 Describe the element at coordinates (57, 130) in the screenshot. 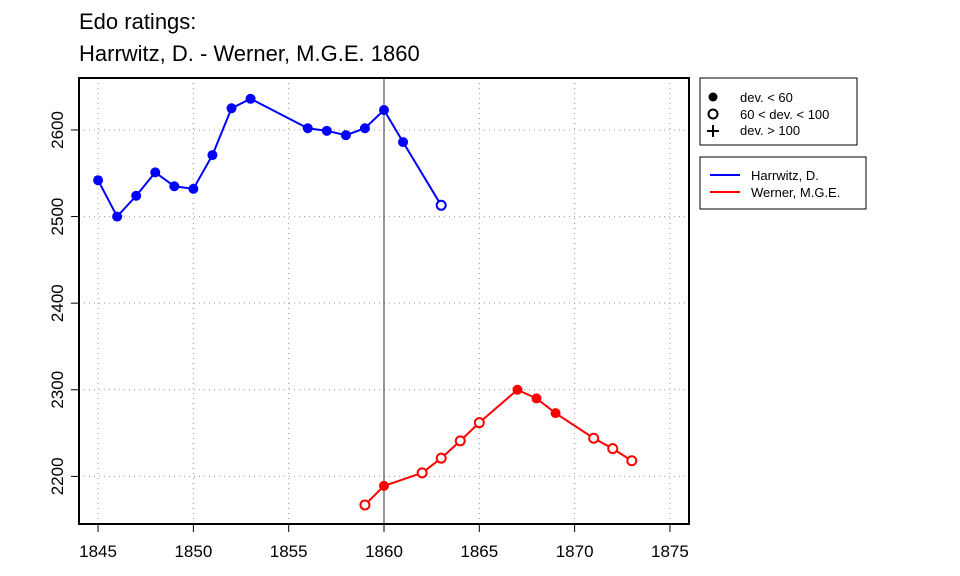

I see `y-tick-label: 2600` at that location.